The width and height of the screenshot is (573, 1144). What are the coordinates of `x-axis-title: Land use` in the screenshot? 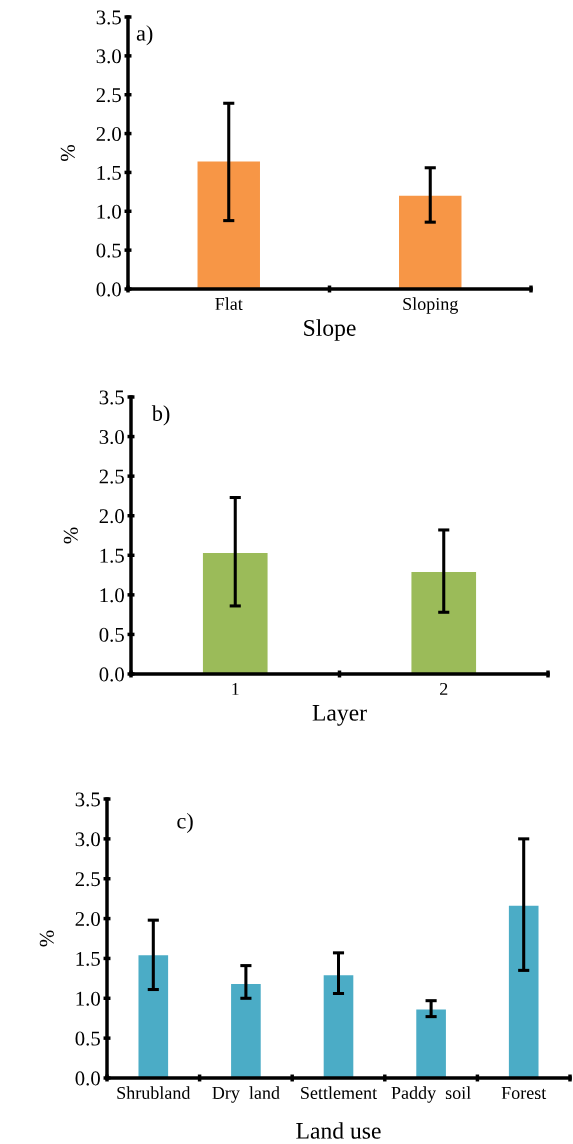 It's located at (338, 1130).